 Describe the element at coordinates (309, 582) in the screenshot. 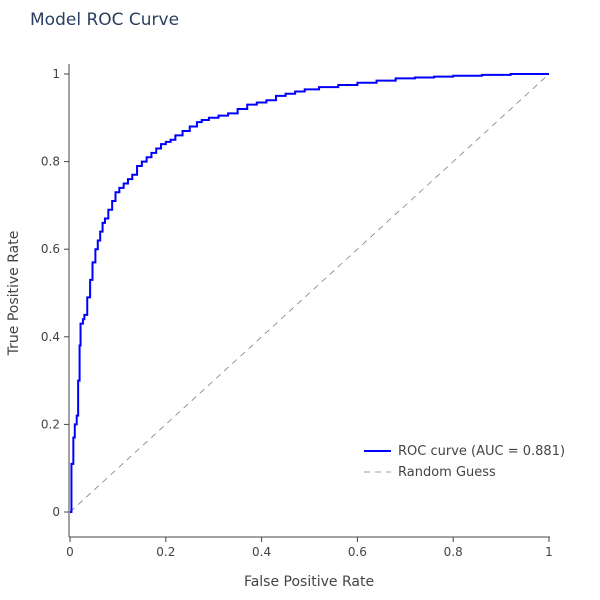

I see `x-axis-title: False Positive Rate` at that location.